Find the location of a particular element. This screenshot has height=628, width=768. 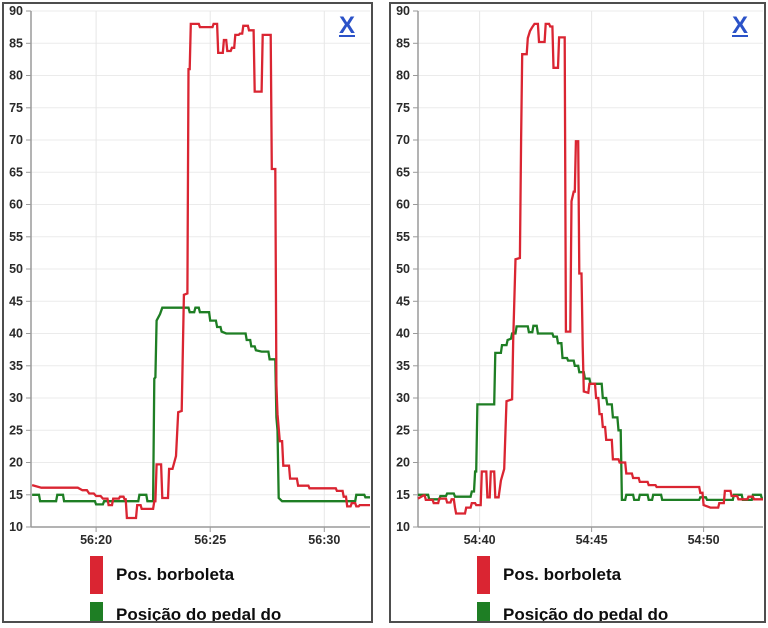

x-axis-tick-label: 54:50 is located at coordinates (704, 540).